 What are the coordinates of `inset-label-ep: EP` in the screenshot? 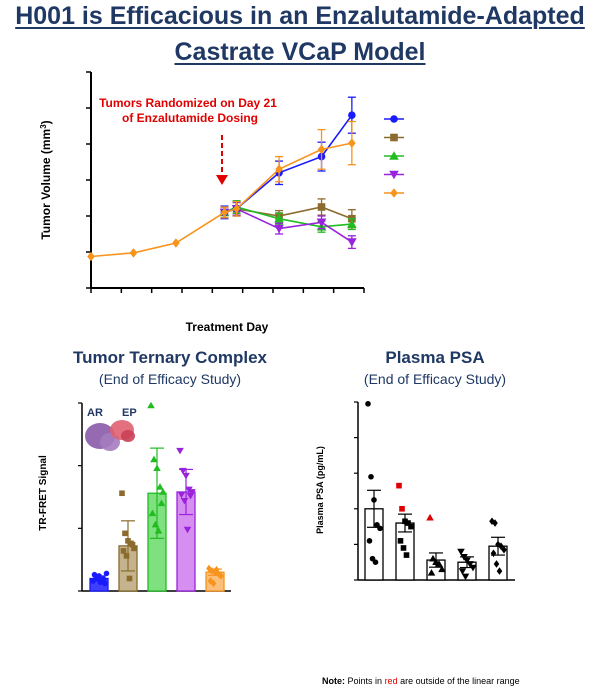 It's located at (129, 413).